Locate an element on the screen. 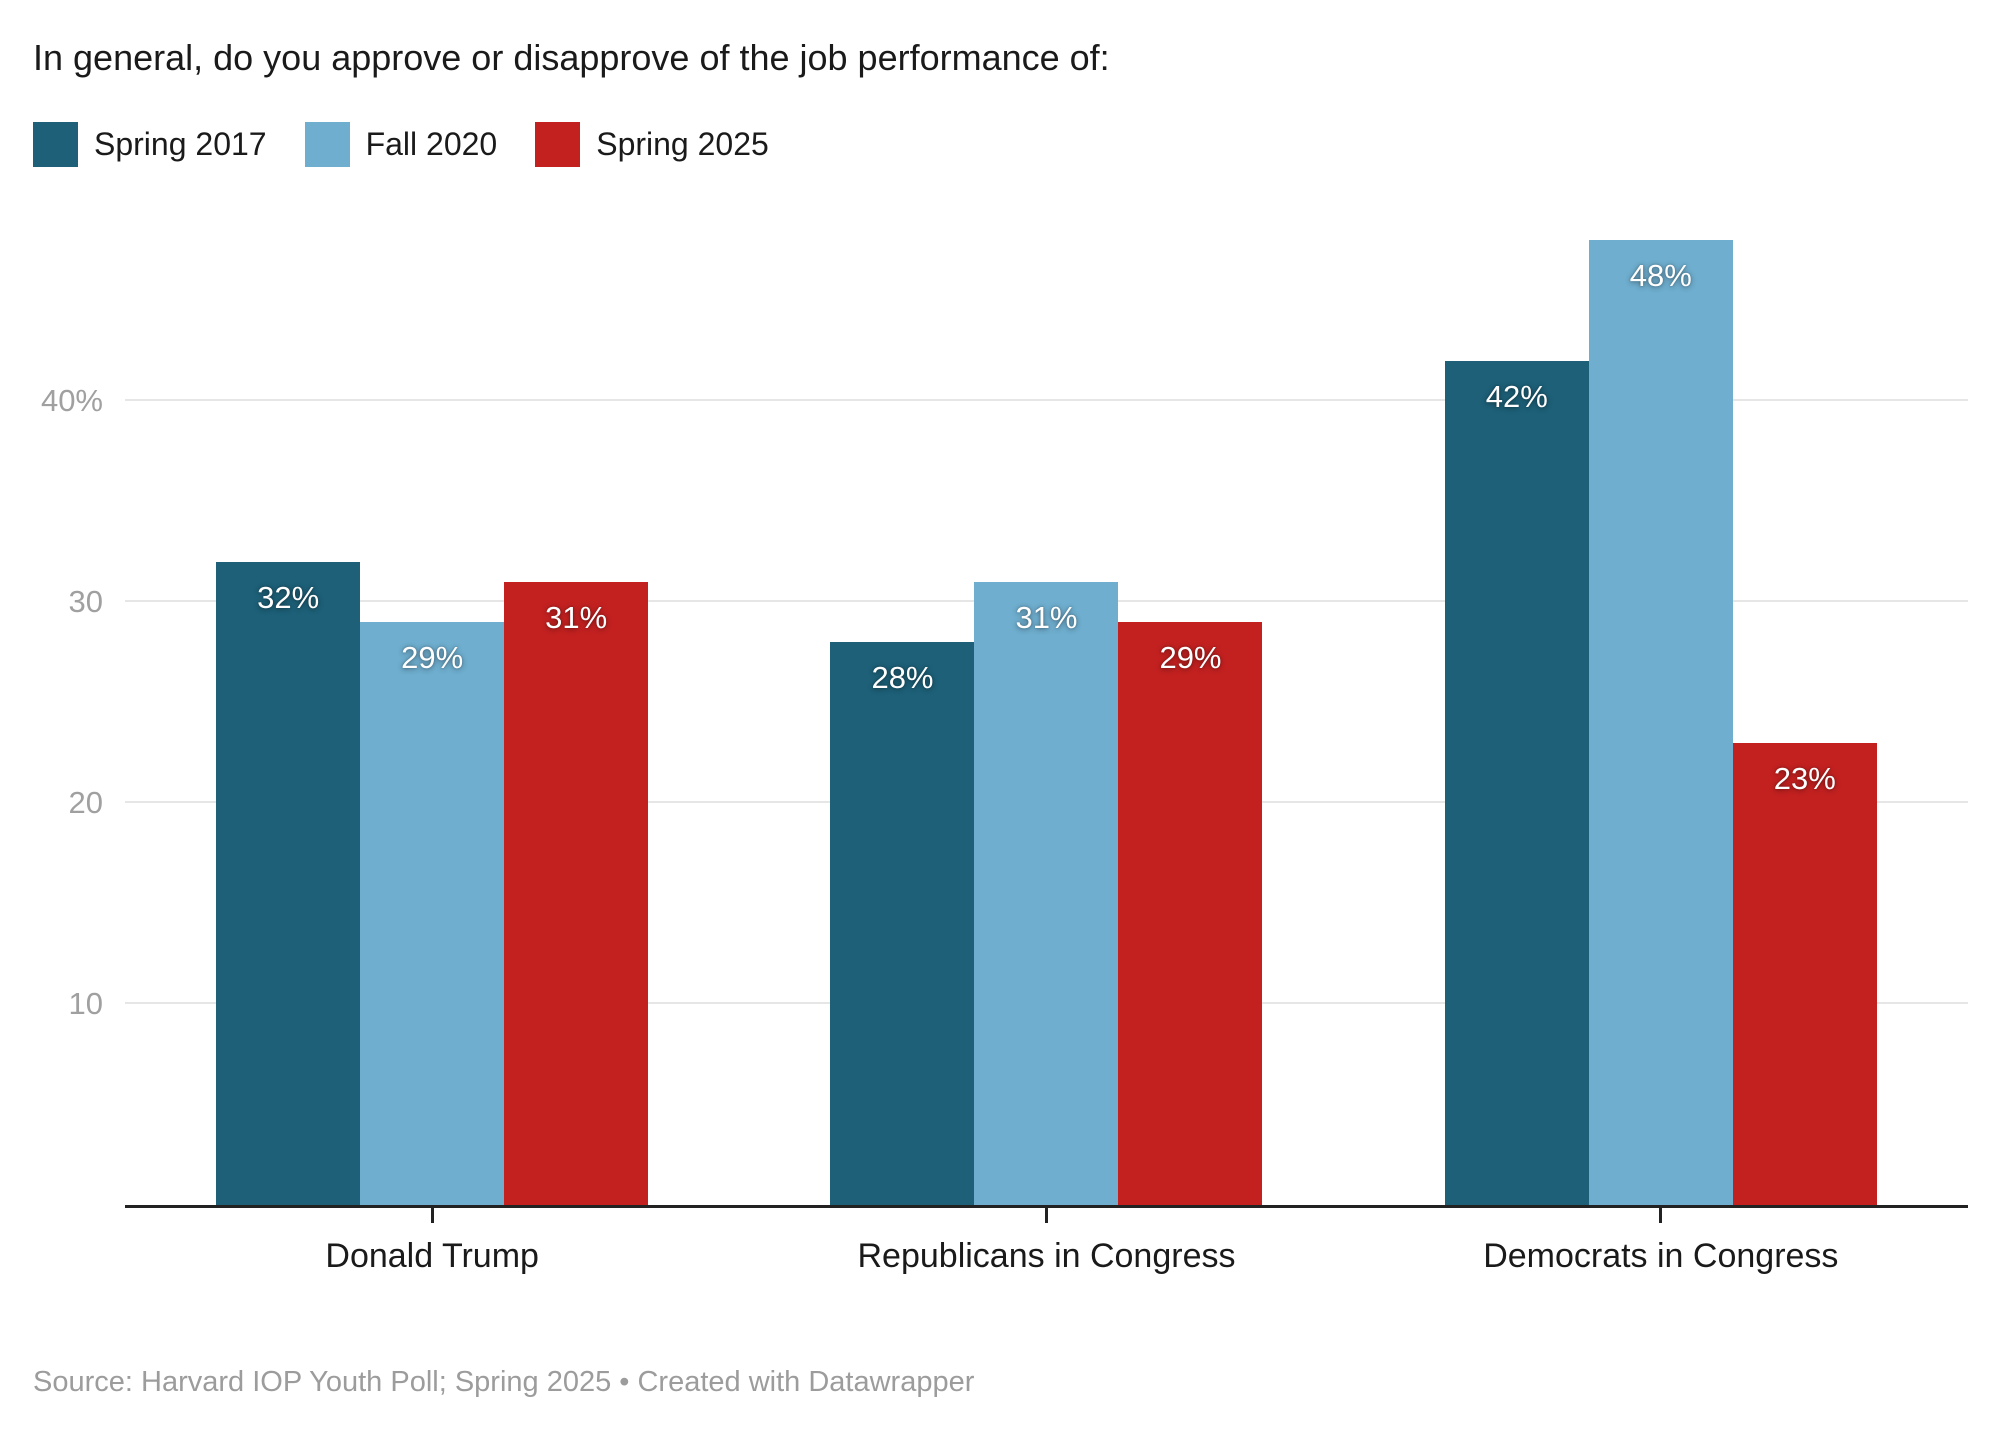 The height and width of the screenshot is (1435, 2000). category-label-democrats-in-congress: Democrats in Congress is located at coordinates (1661, 1256).